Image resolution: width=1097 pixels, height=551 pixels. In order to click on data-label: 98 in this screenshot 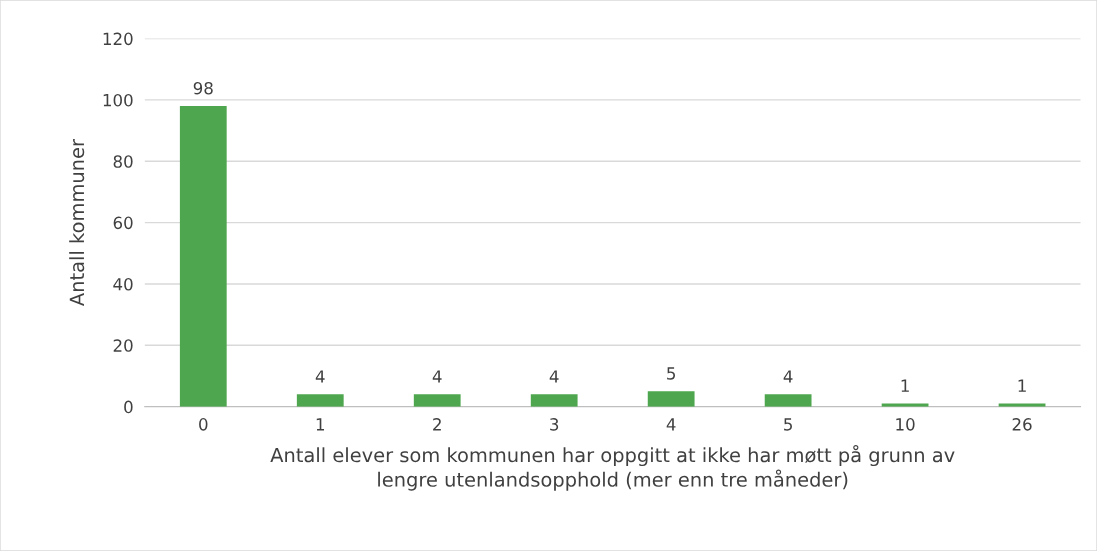, I will do `click(203, 88)`.